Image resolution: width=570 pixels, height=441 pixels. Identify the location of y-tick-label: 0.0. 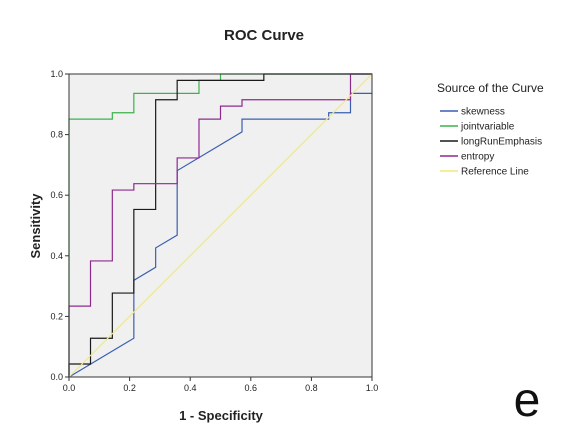
(56, 377).